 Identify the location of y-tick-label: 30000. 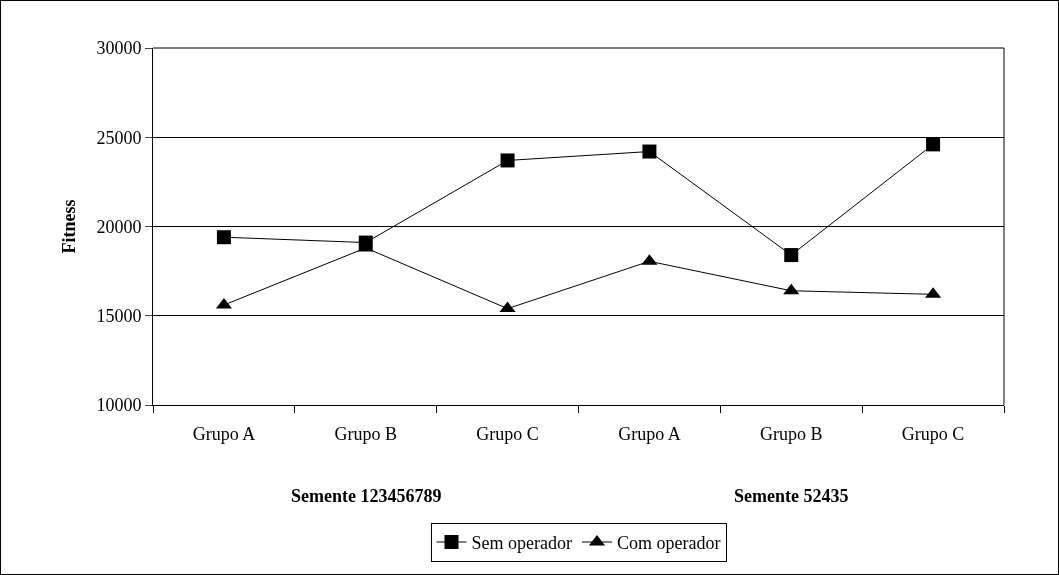
(119, 48).